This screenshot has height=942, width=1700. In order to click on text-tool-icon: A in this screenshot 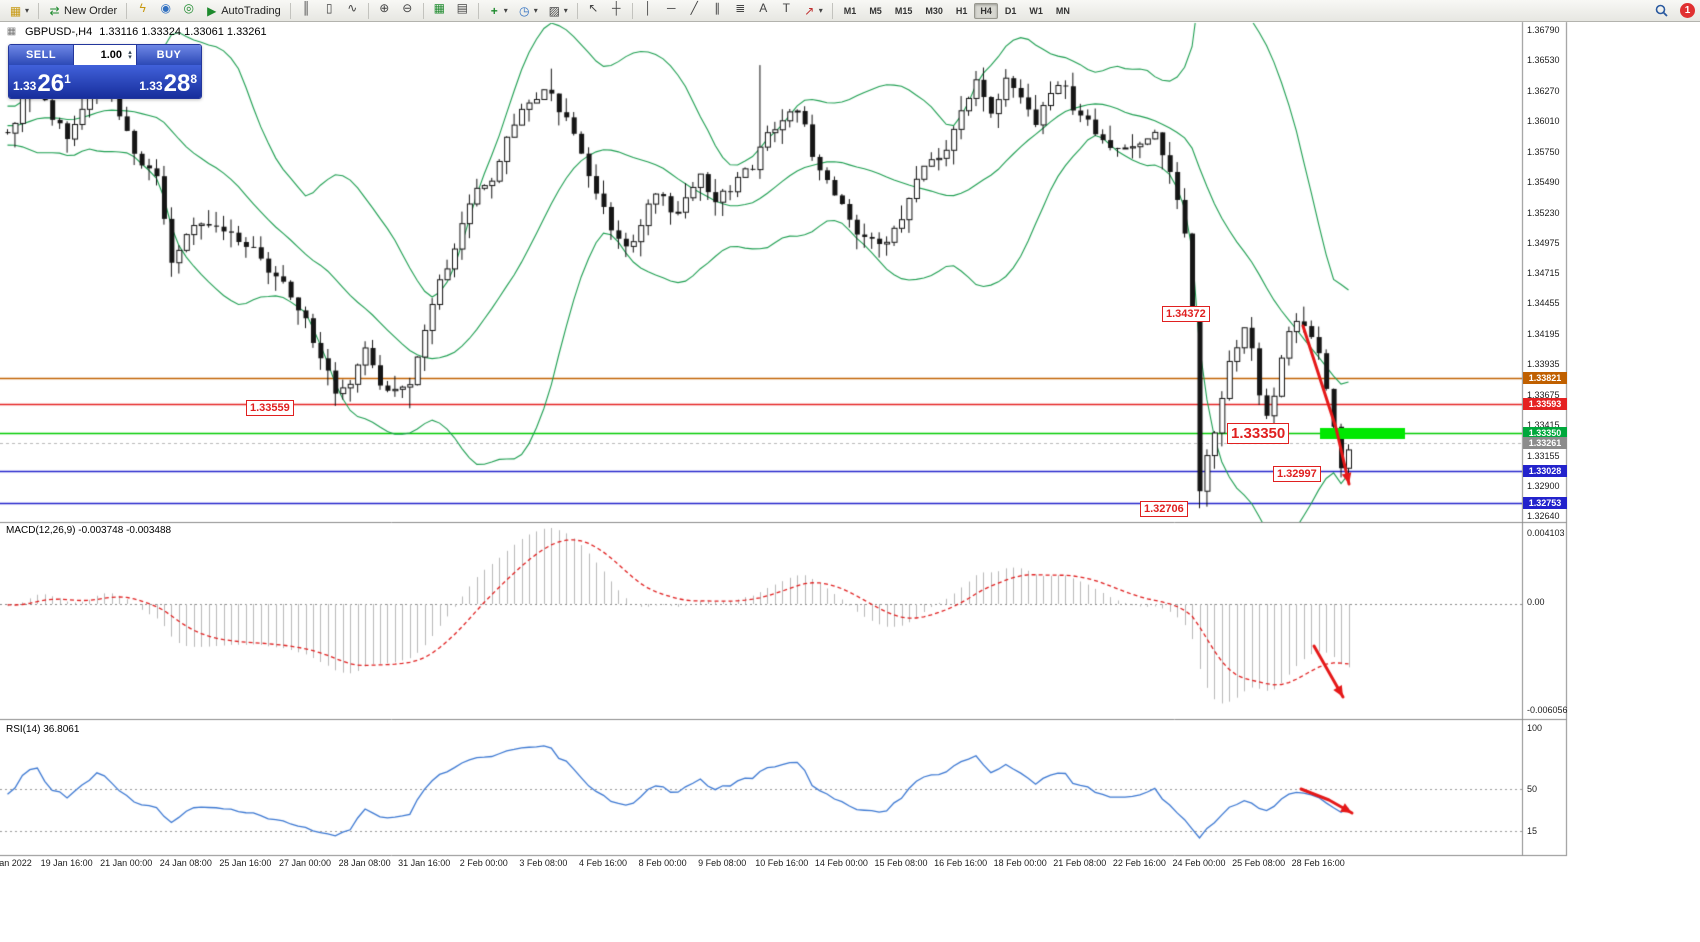, I will do `click(763, 7)`.